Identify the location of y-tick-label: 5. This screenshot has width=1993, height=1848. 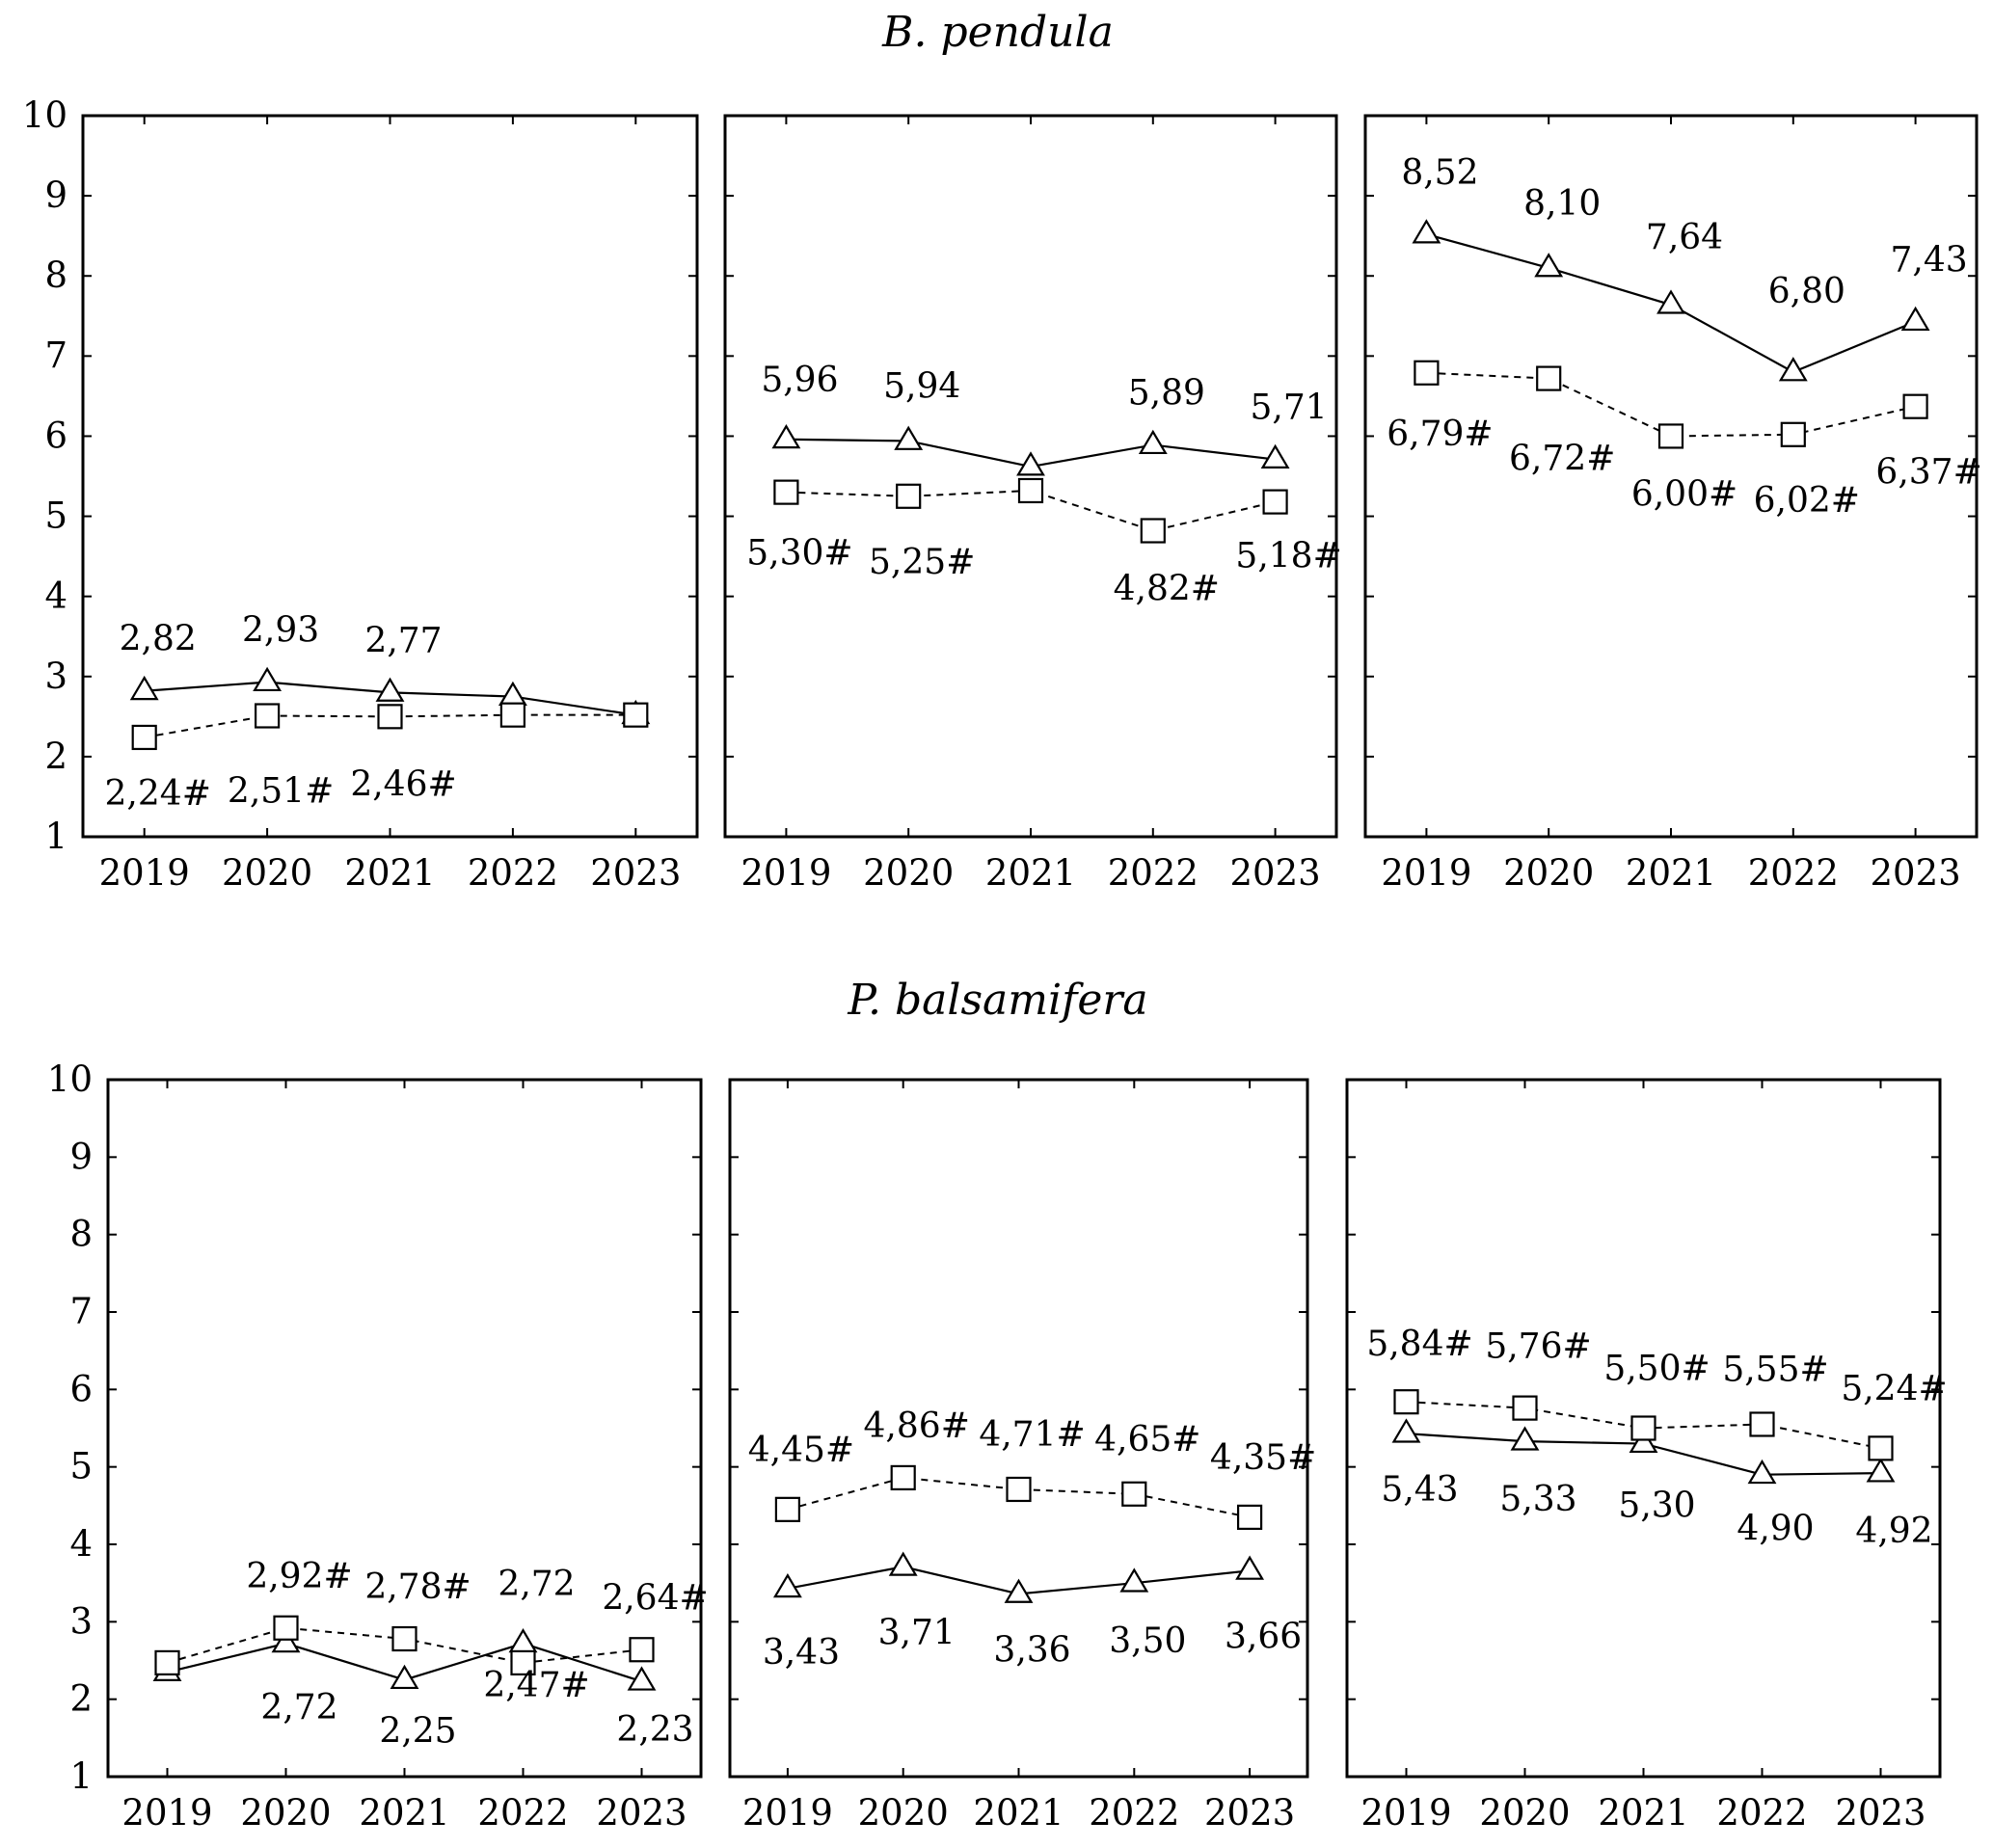
(55, 516).